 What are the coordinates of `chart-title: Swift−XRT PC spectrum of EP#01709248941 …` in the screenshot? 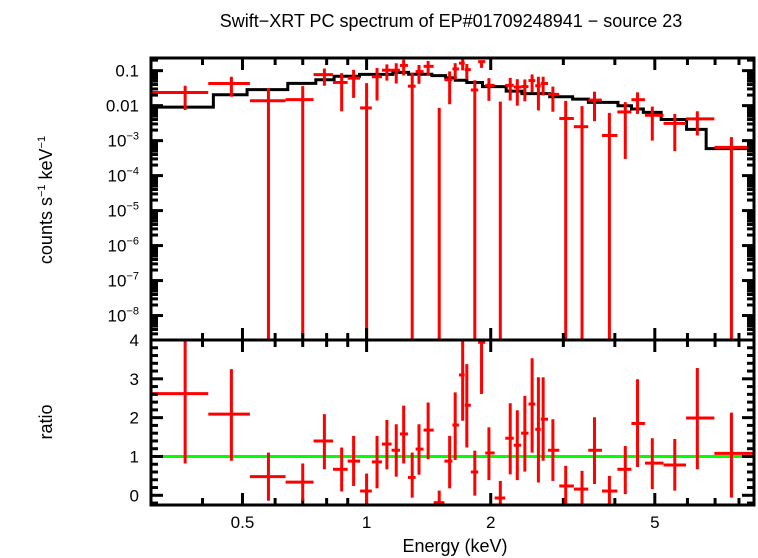 It's located at (451, 21).